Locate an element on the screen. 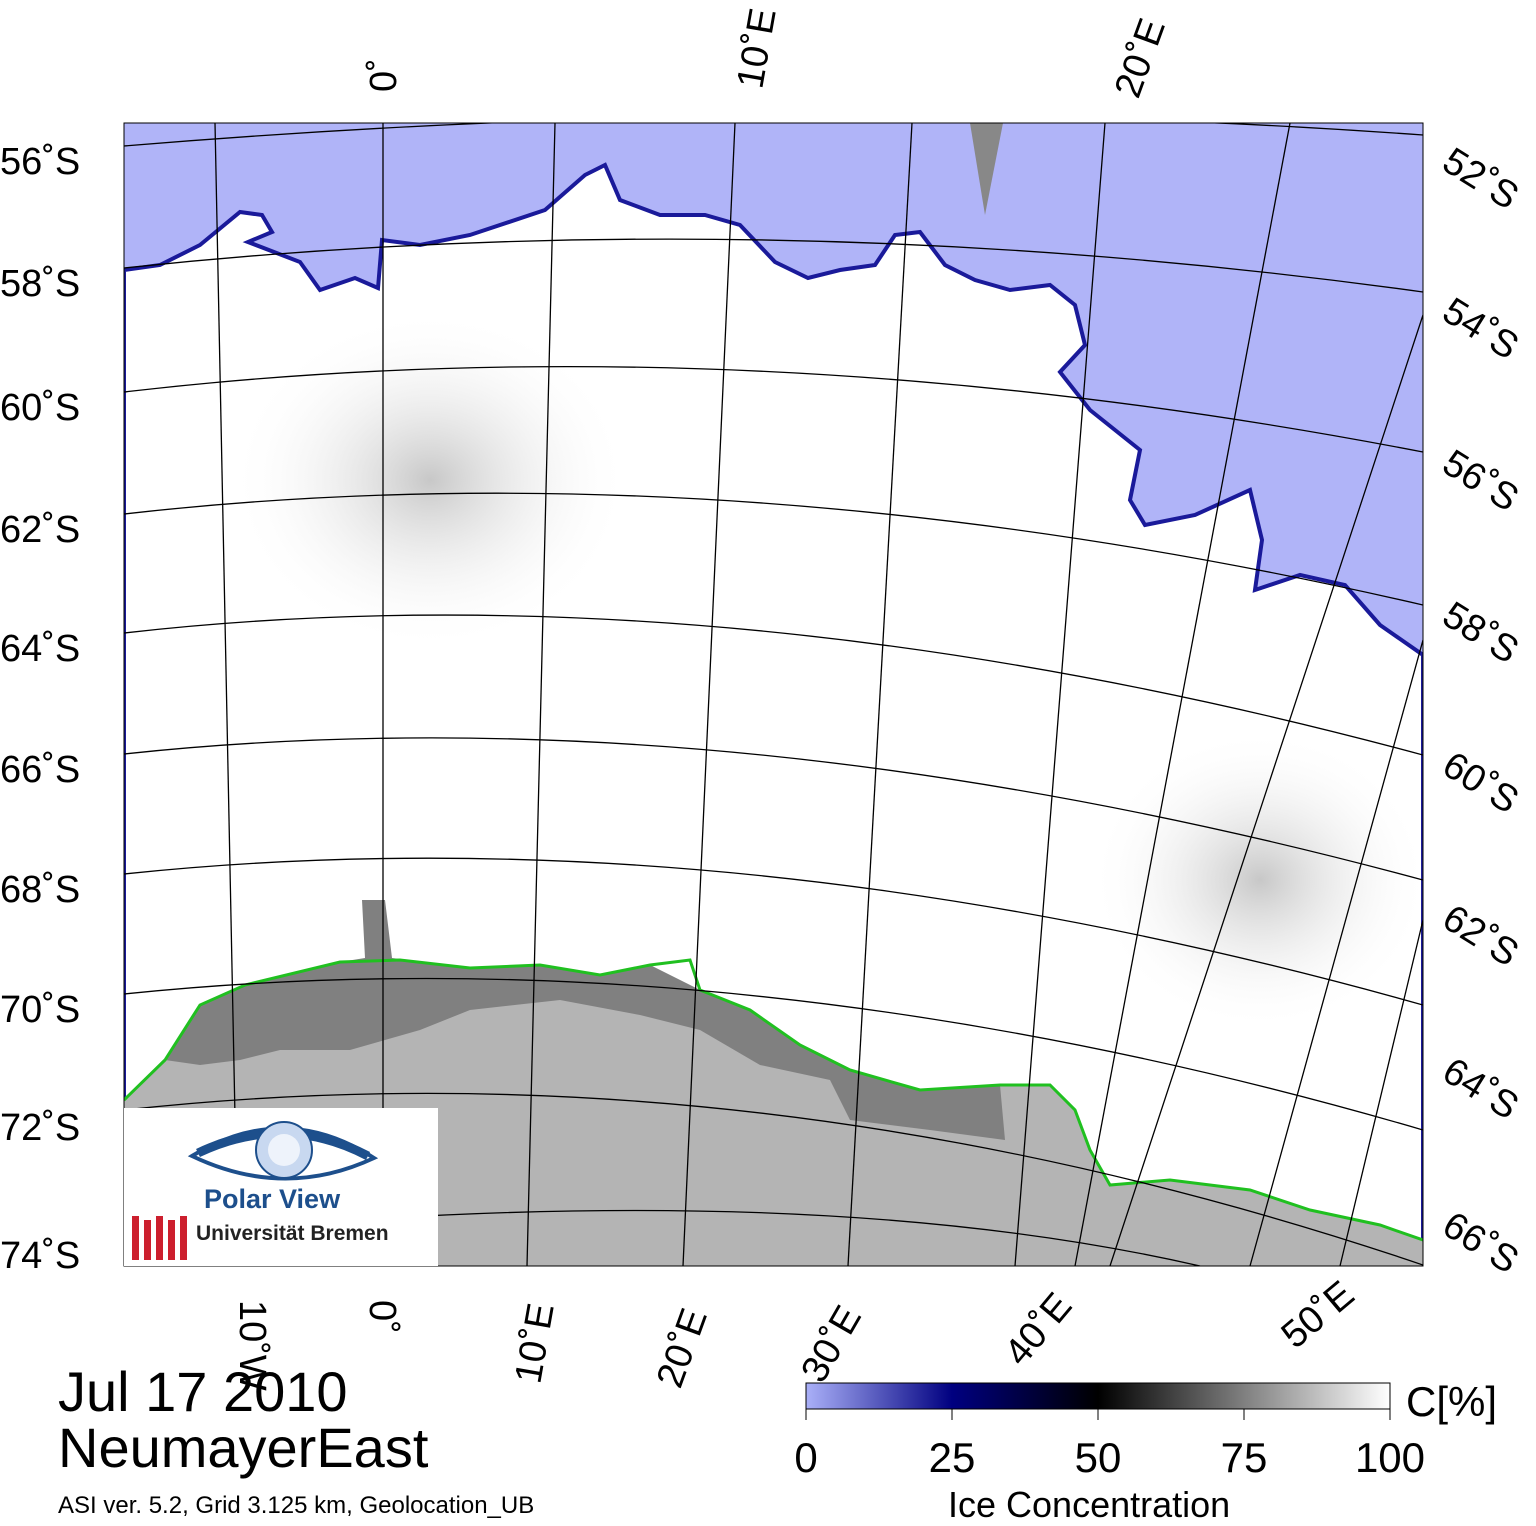 This screenshot has height=1526, width=1536. logo-title: Polar View is located at coordinates (272, 1199).